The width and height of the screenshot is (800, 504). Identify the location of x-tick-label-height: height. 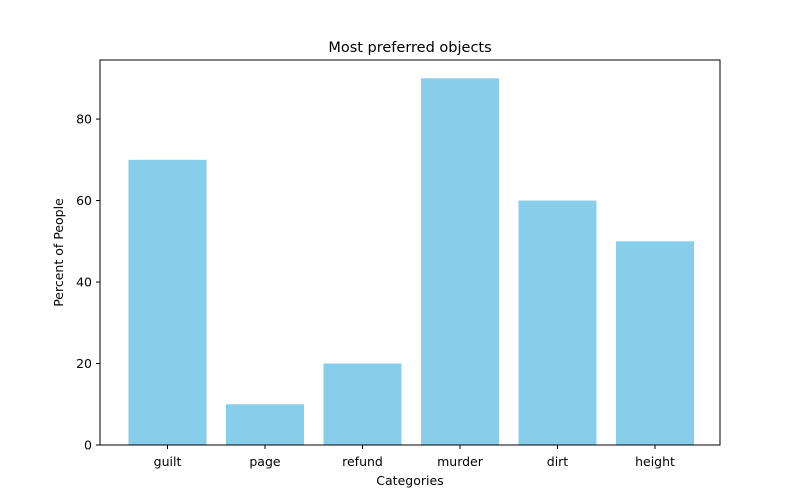
(655, 461).